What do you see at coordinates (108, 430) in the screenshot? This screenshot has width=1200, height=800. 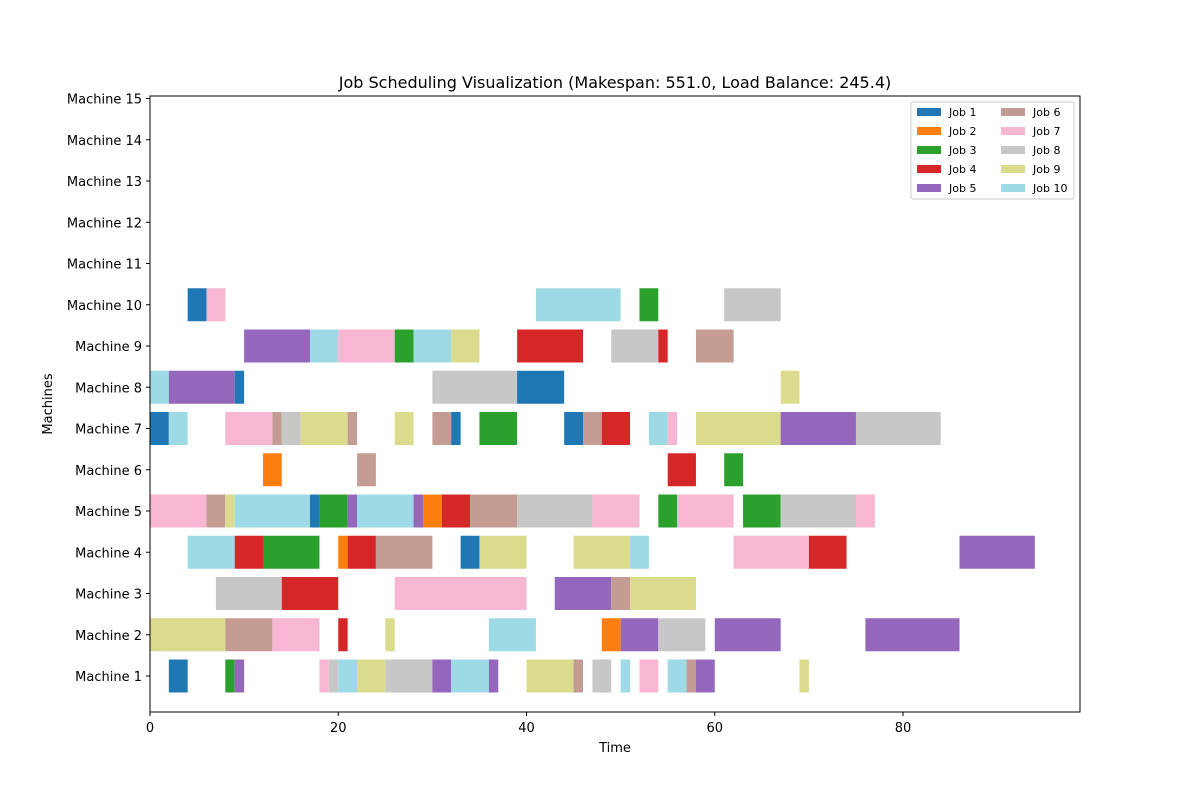 I see `y-tick-label: Machine 7` at bounding box center [108, 430].